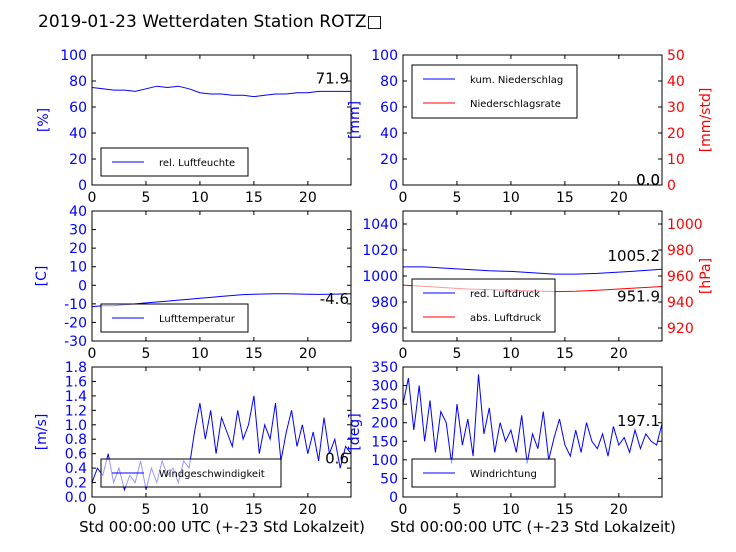  What do you see at coordinates (200, 510) in the screenshot?
I see `wind-speed-x-tick-label: 10` at bounding box center [200, 510].